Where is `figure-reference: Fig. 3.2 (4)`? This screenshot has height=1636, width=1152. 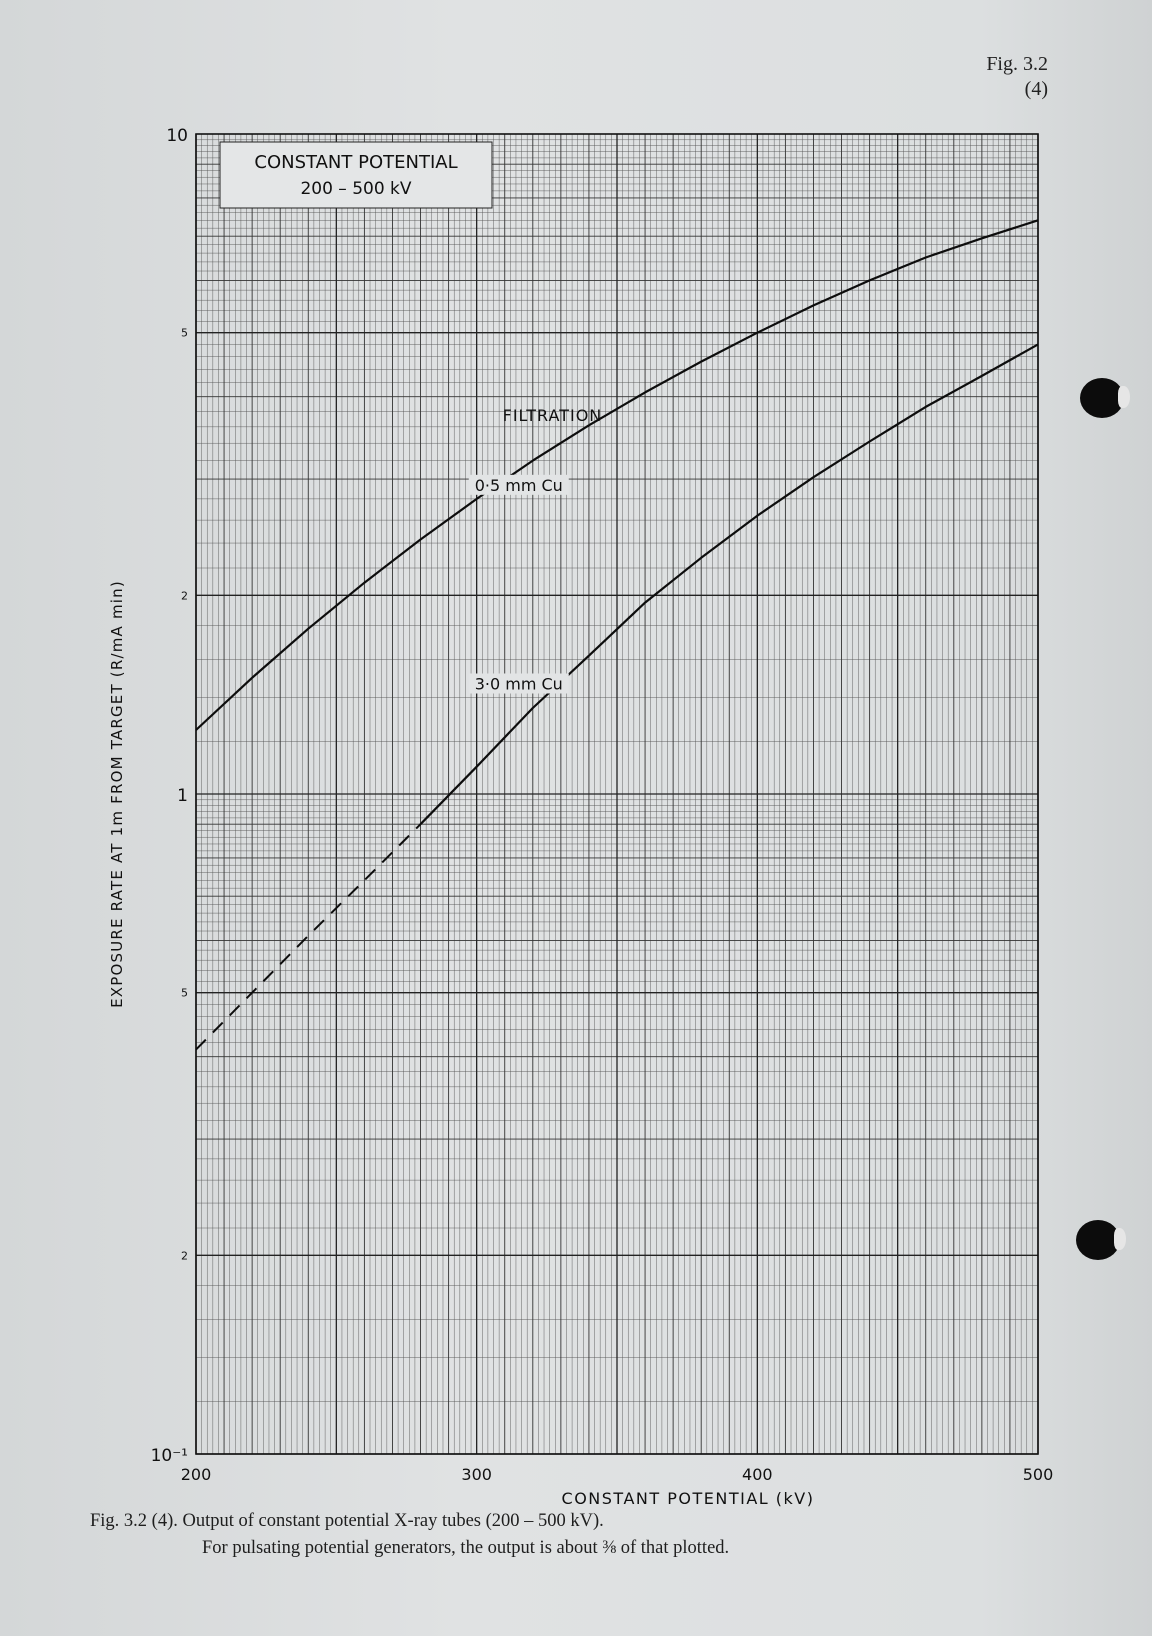 figure-reference: Fig. 3.2 (4) is located at coordinates (1017, 77).